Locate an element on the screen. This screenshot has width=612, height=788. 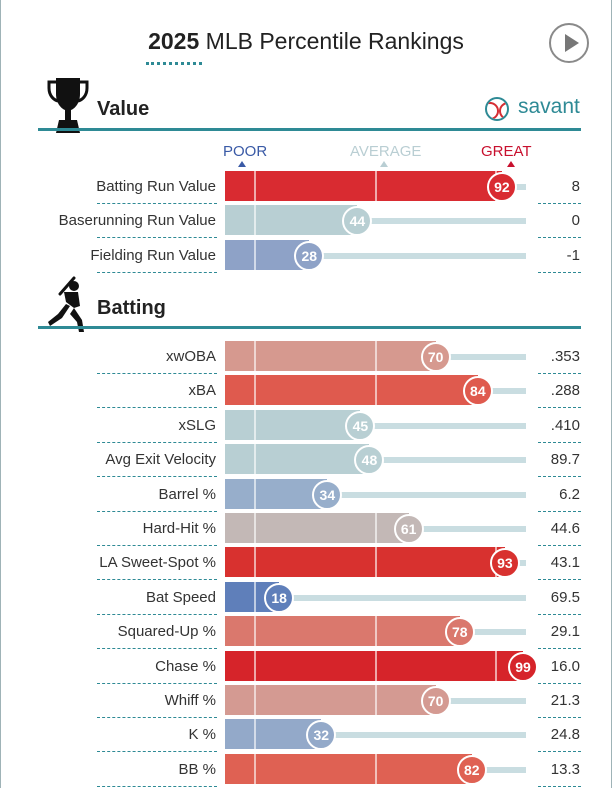
metric-row: Baserunning Run Value 44 0 is located at coordinates (306, 221).